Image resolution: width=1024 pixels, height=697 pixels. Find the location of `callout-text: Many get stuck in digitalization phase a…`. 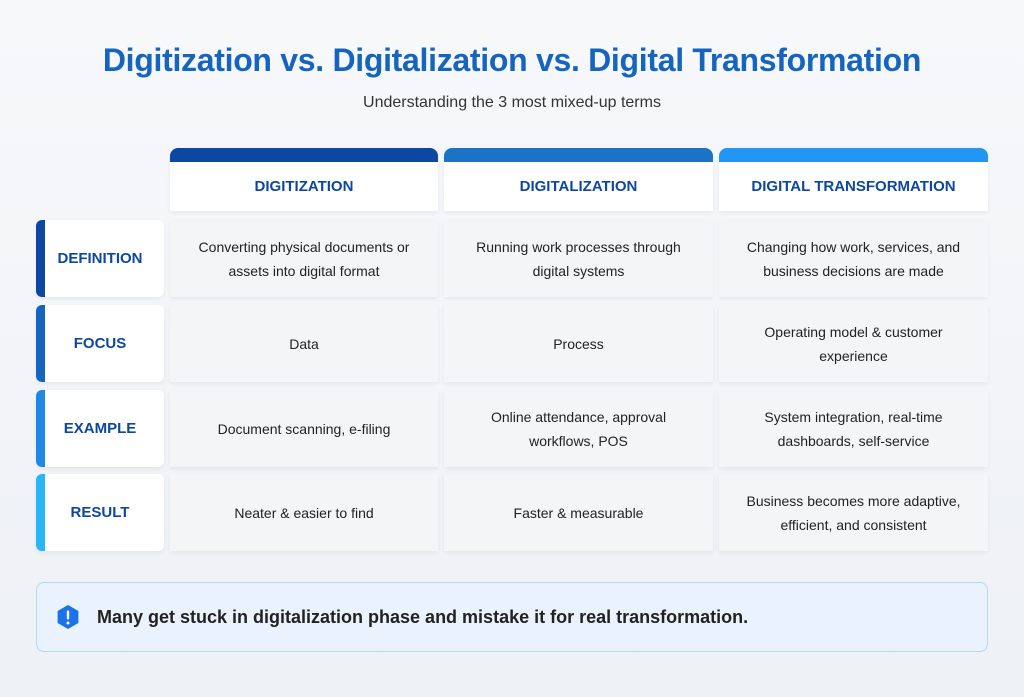

callout-text: Many get stuck in digitalization phase a… is located at coordinates (423, 616).